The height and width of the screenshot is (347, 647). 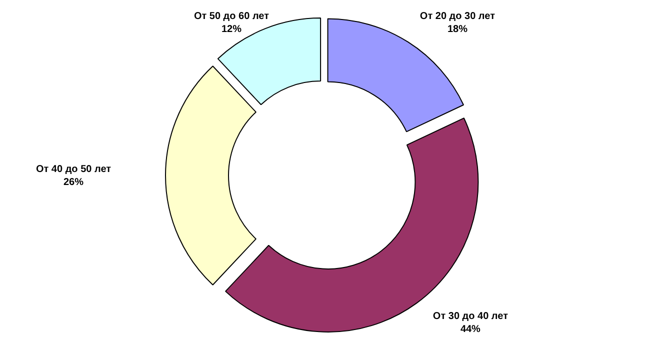 What do you see at coordinates (74, 169) in the screenshot?
I see `slice-label: От 40 до 50 лет` at bounding box center [74, 169].